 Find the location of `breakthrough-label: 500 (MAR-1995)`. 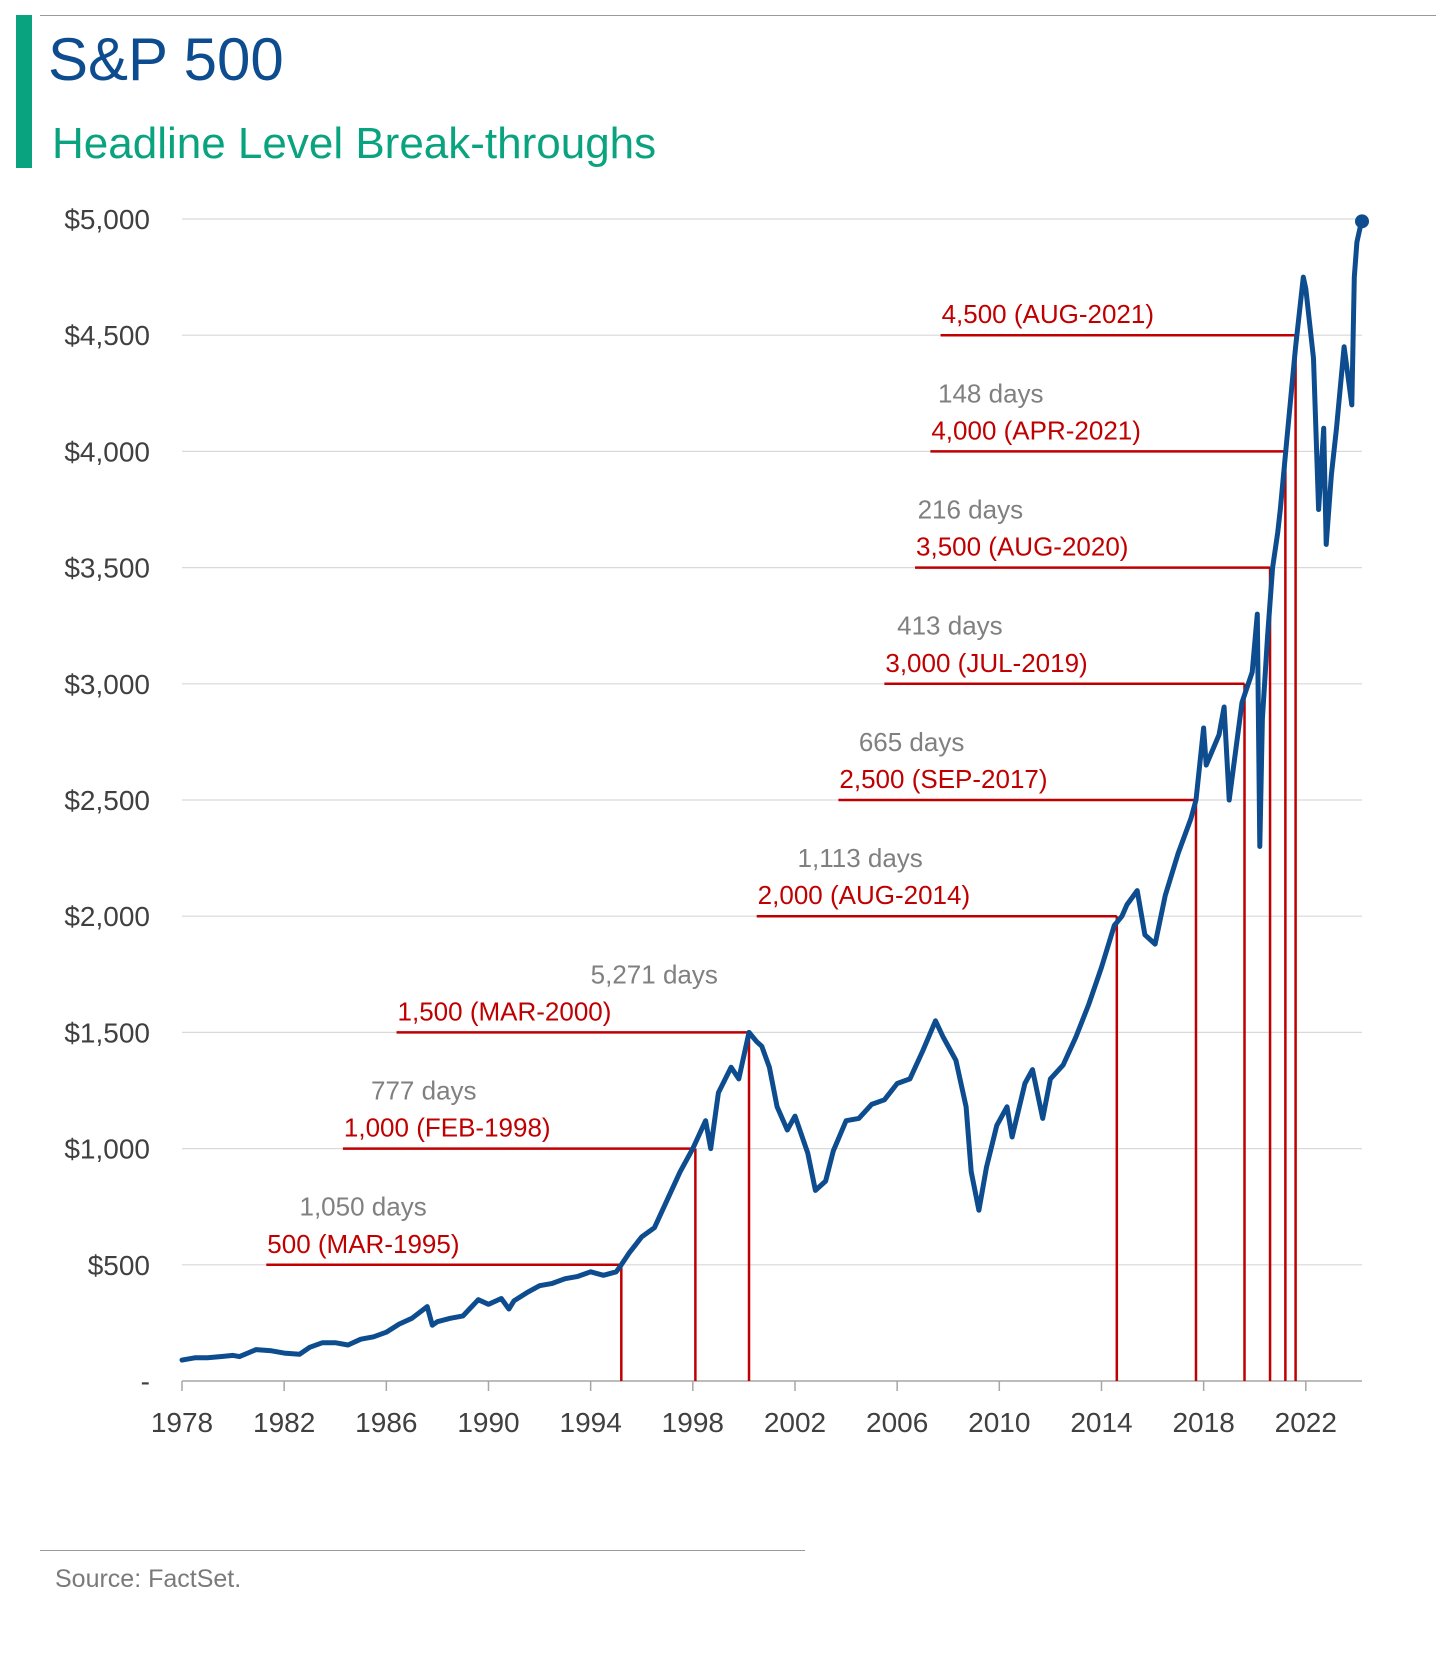

breakthrough-label: 500 (MAR-1995) is located at coordinates (363, 1244).